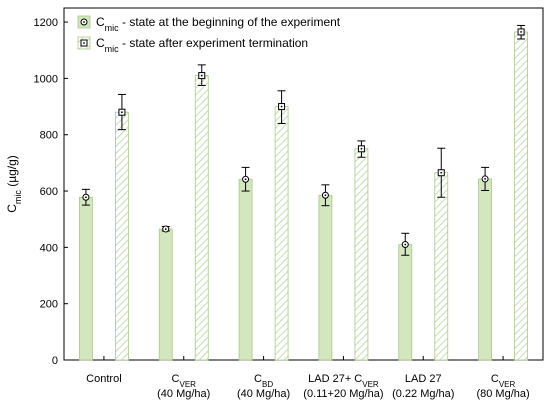  What do you see at coordinates (49, 136) in the screenshot?
I see `y-tick-label: 800` at bounding box center [49, 136].